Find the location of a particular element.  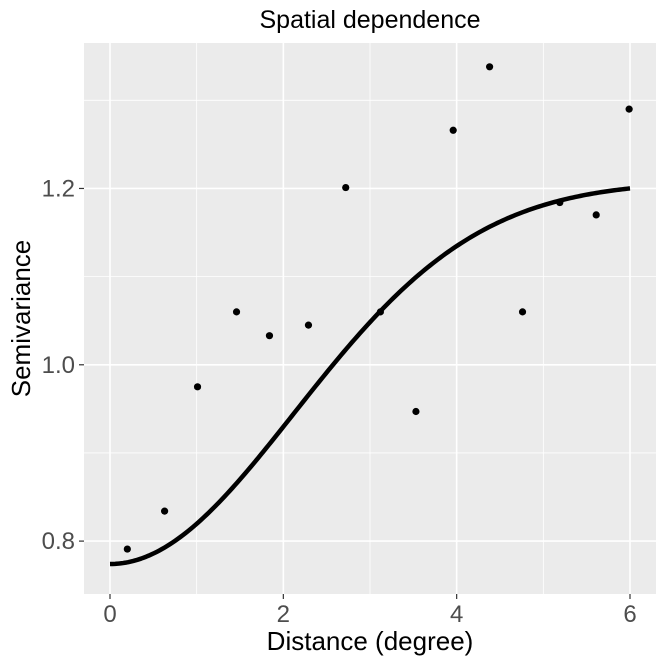

x-axis: 0 2 4 6 is located at coordinates (370, 611).